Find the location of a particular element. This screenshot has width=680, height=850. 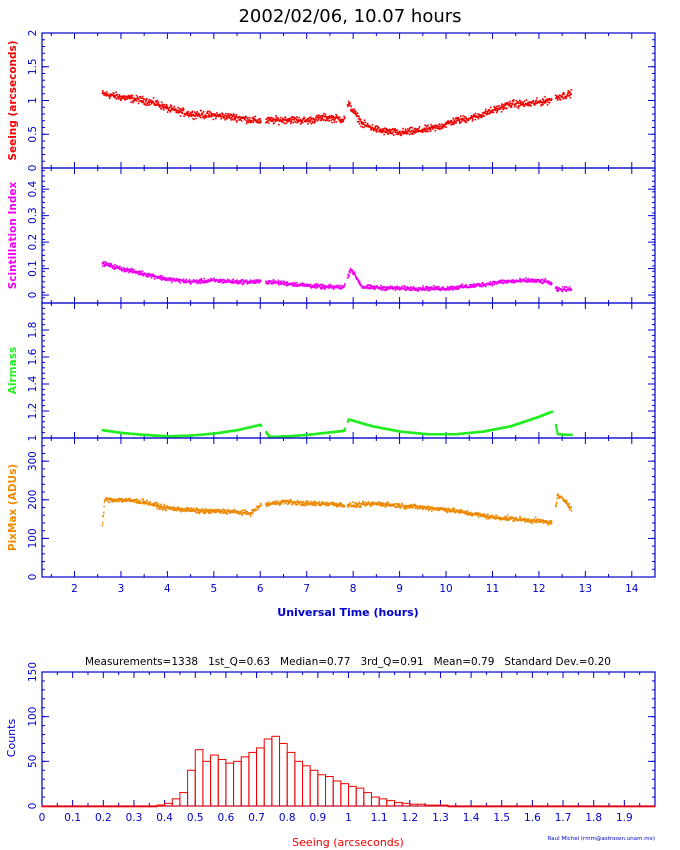

y-axis-label: Seeing (arcseconds) is located at coordinates (13, 100).